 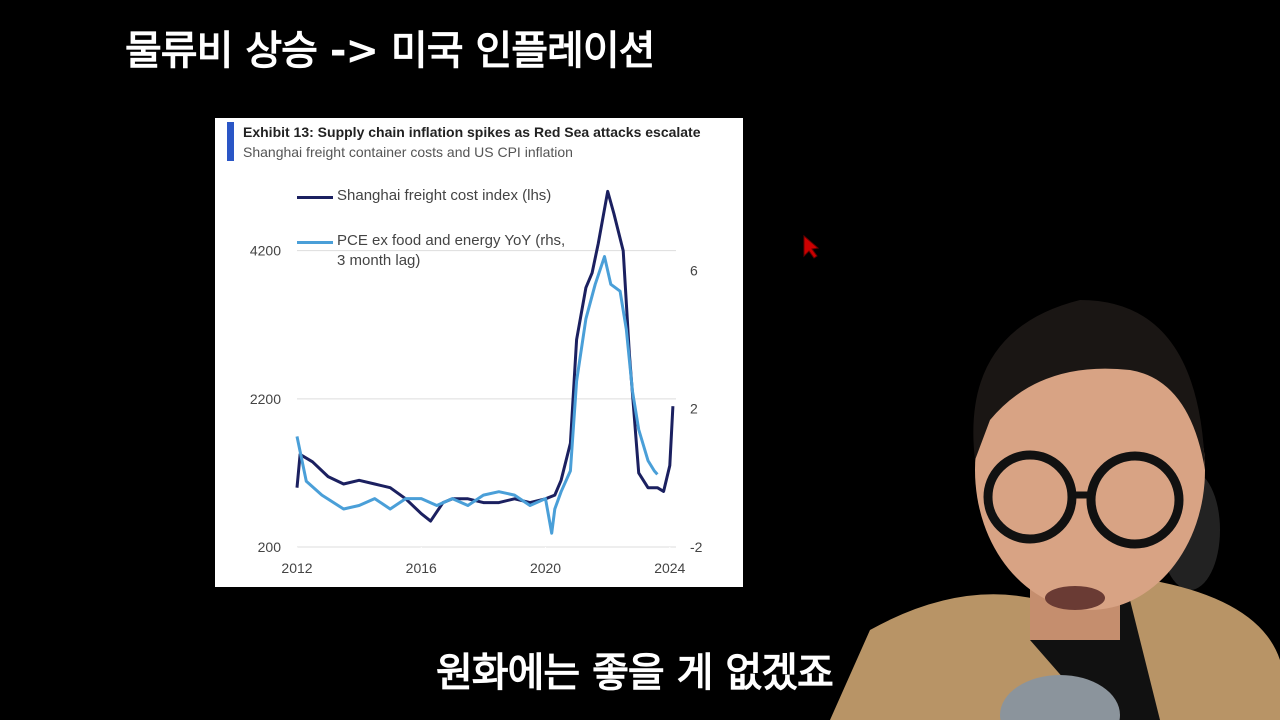 What do you see at coordinates (390, 51) in the screenshot?
I see `caption: 물류비 상승 -> 미국 인플레이션` at bounding box center [390, 51].